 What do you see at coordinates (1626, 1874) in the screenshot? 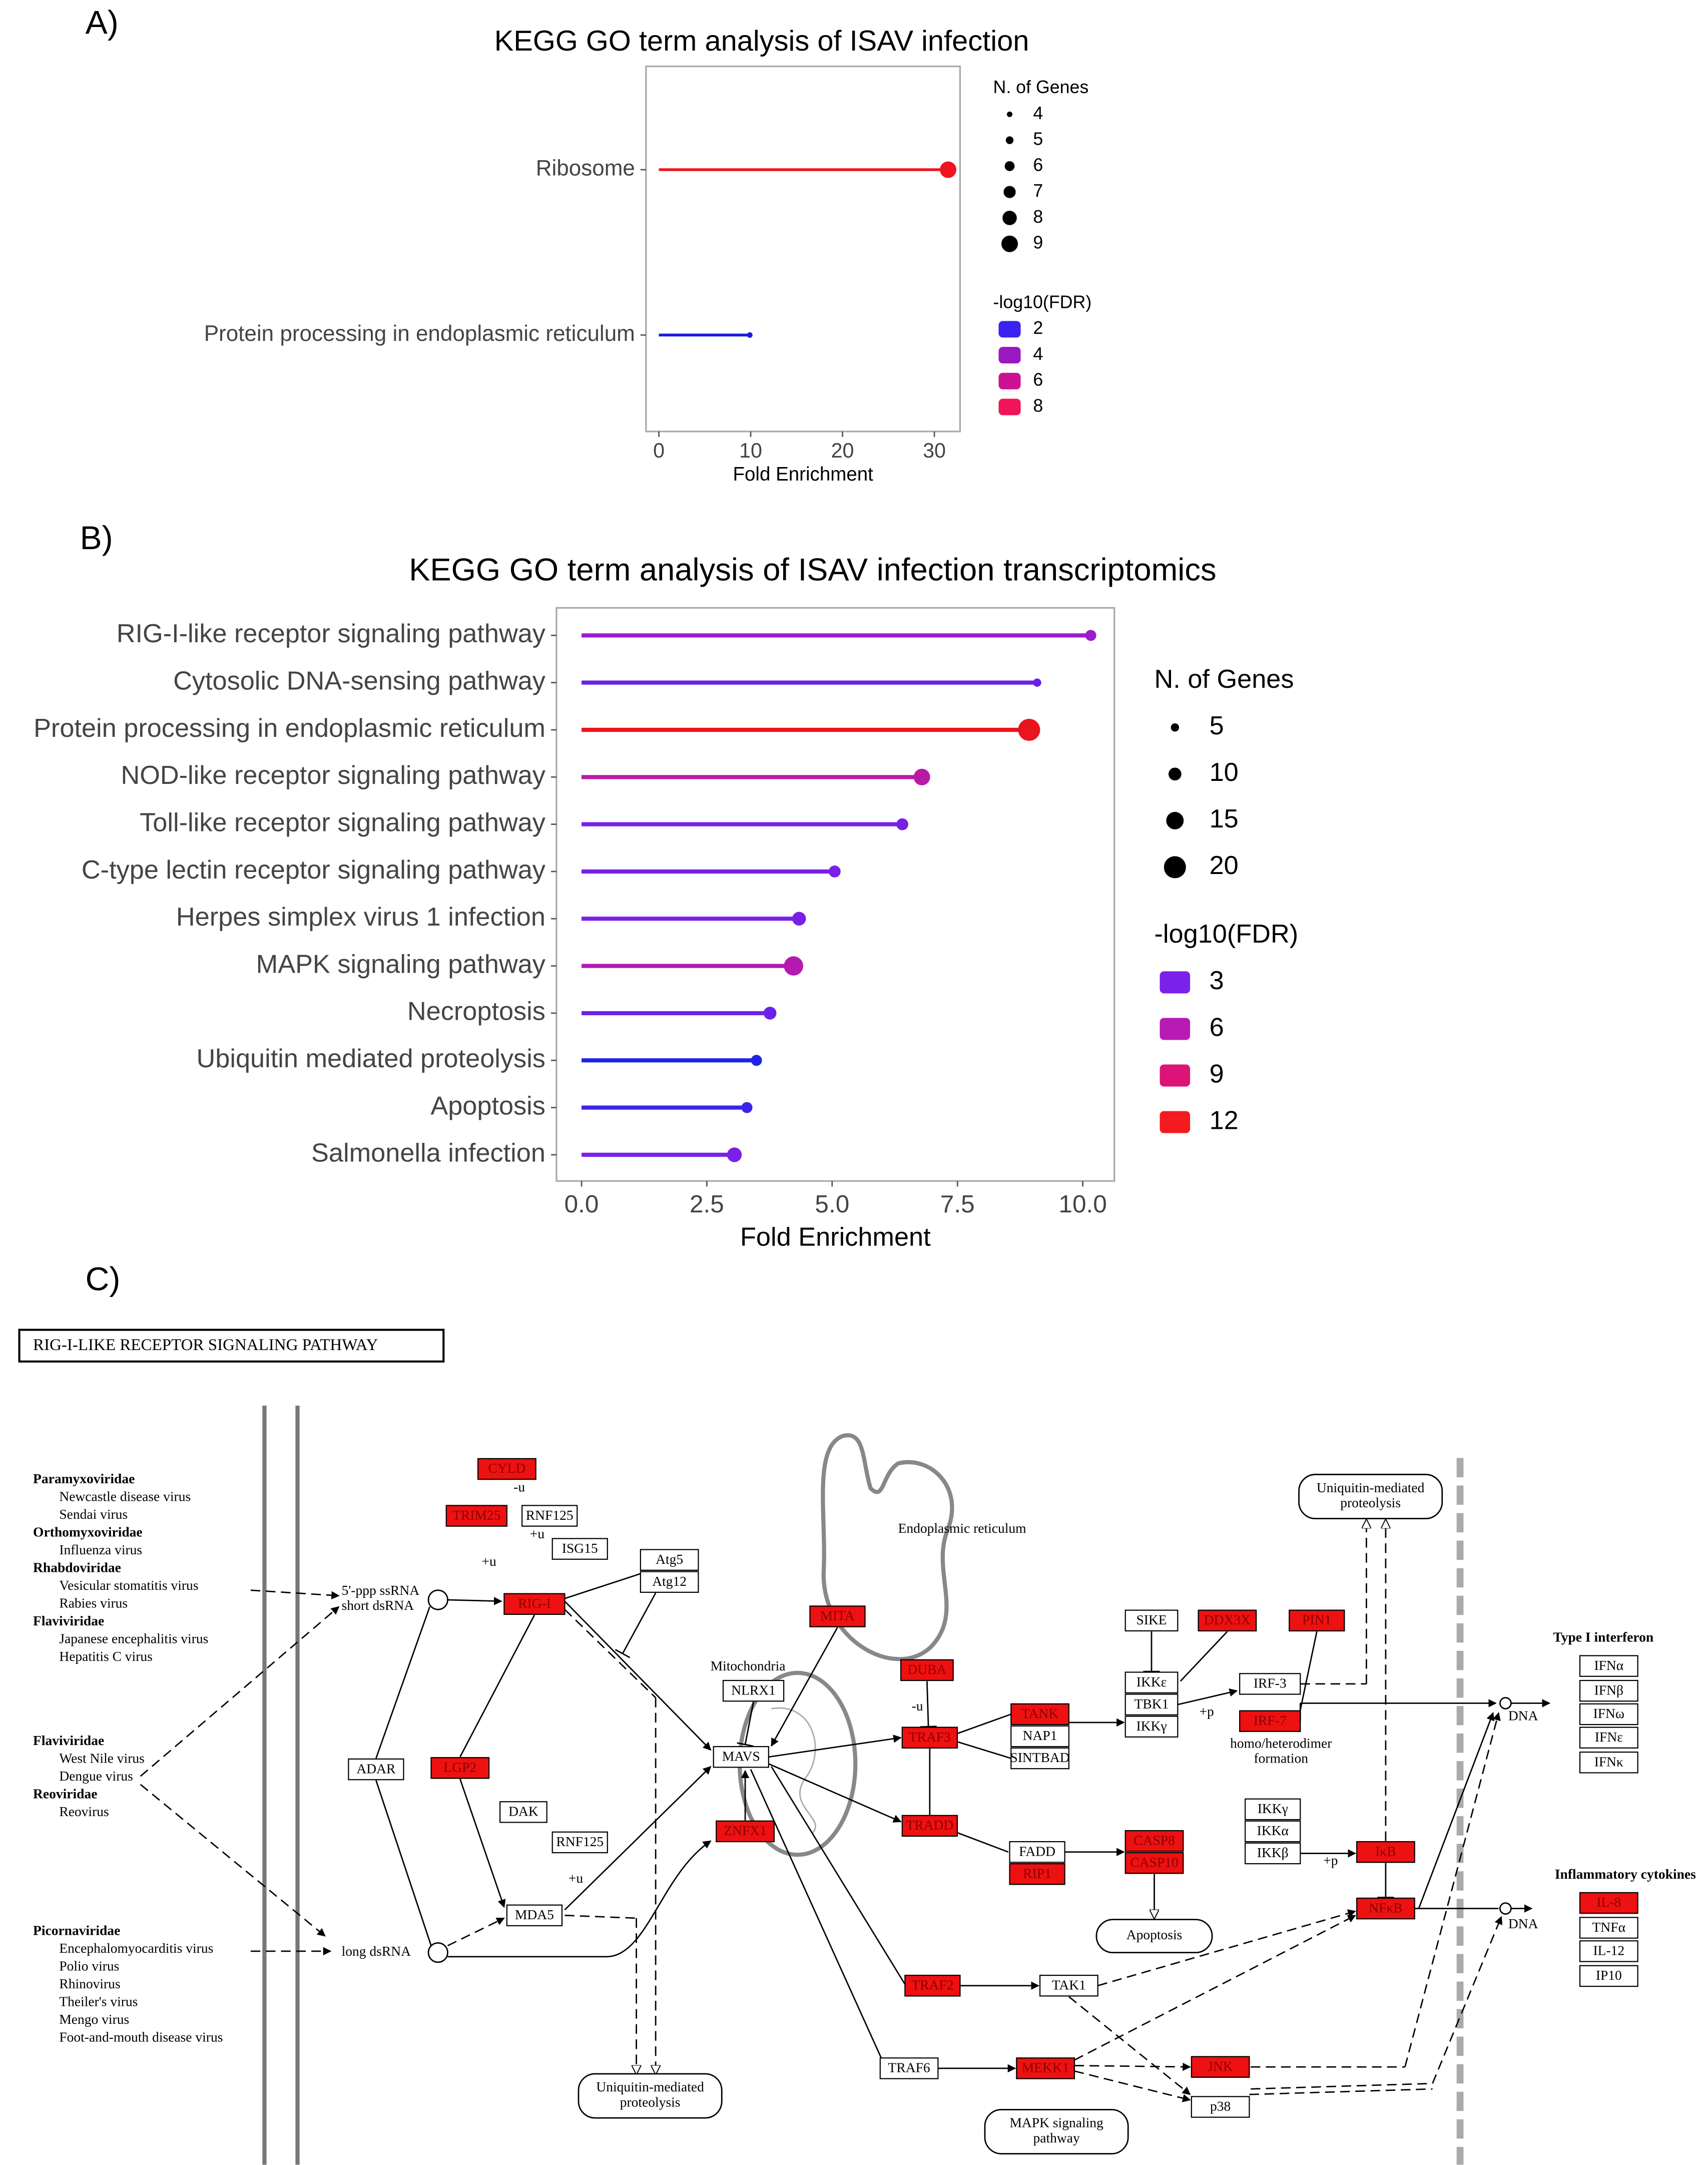
I see `diagram-label: Inflammatory cytokines` at bounding box center [1626, 1874].